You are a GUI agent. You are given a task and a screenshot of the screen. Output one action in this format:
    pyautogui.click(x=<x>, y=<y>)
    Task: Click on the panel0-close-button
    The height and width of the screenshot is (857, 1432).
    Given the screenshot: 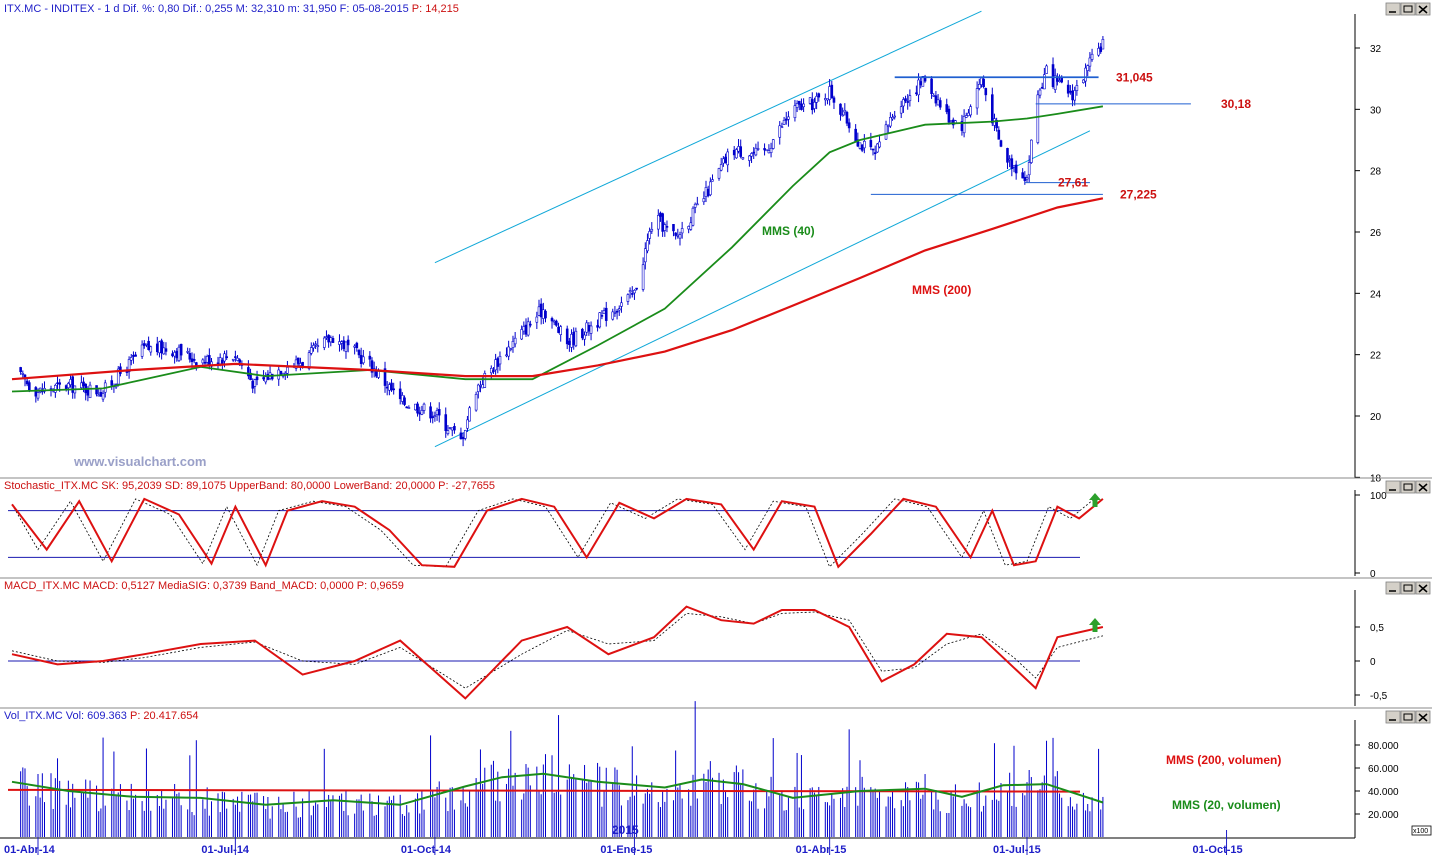 What is the action you would take?
    pyautogui.click(x=1423, y=9)
    